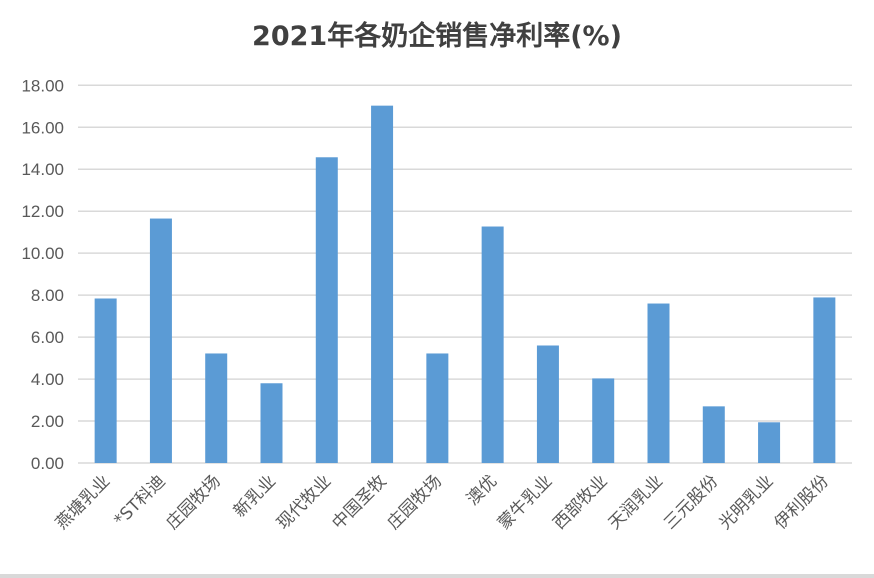 The image size is (874, 578). I want to click on x-tick-label: 三元股份, so click(691, 502).